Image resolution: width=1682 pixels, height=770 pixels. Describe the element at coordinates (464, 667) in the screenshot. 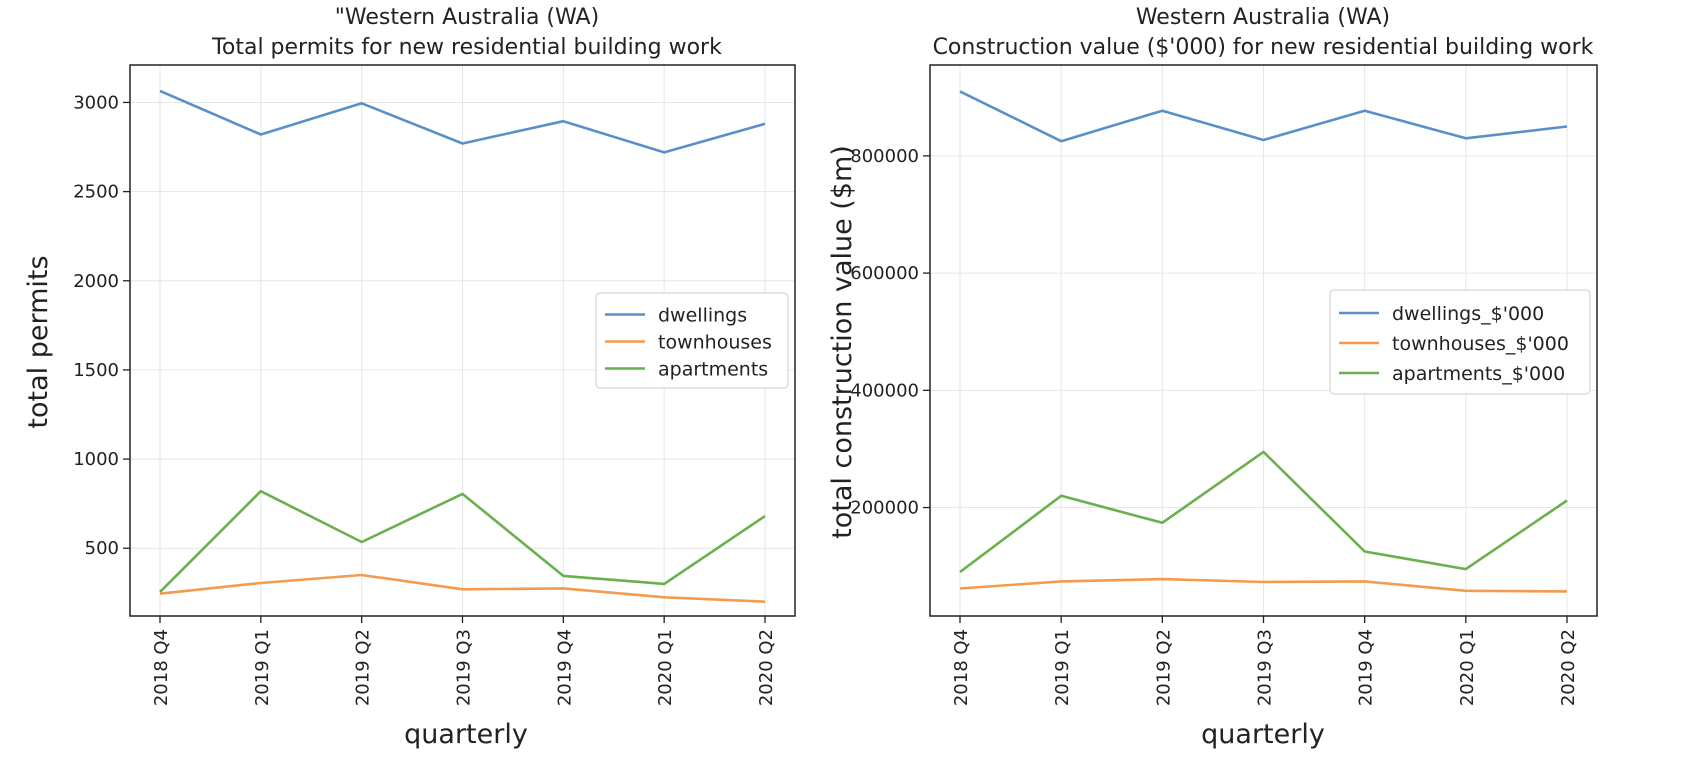

I see `permits-x-tick-label: 2019 Q3` at that location.